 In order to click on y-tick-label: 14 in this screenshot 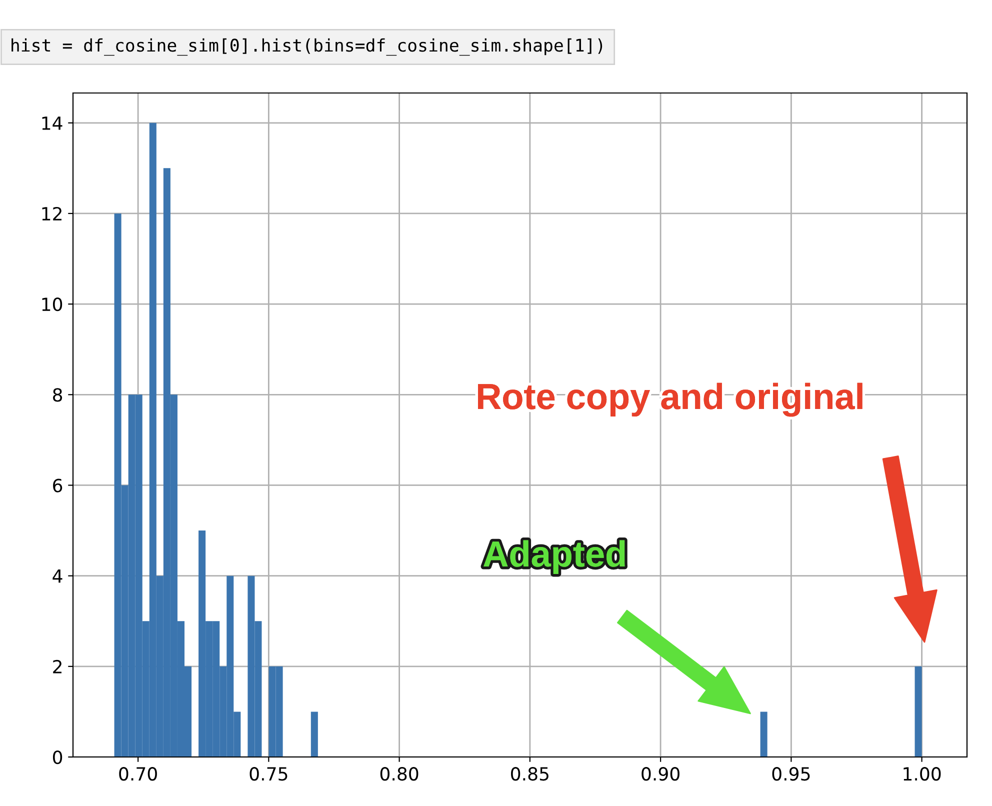, I will do `click(52, 123)`.